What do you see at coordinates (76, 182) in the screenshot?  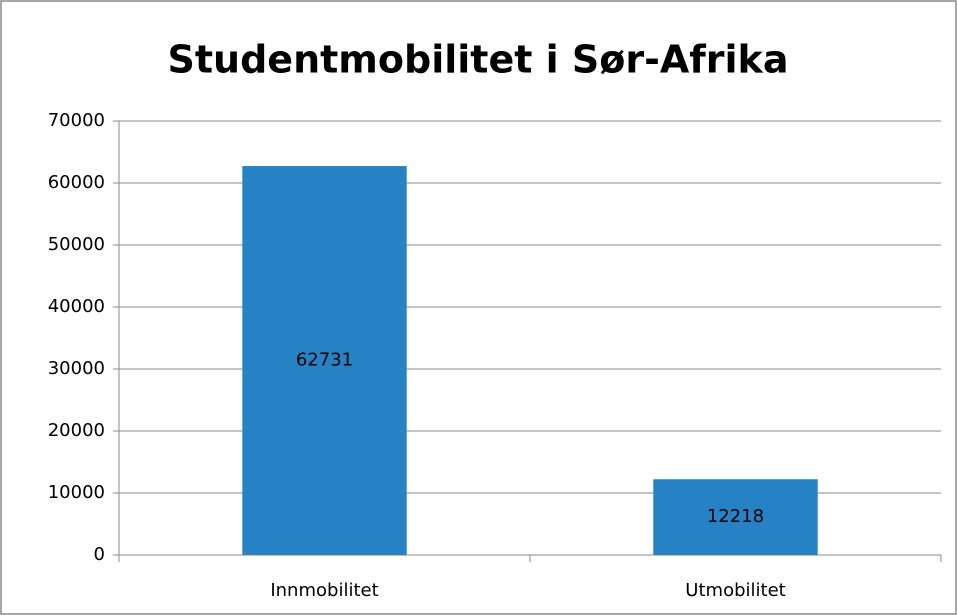 I see `y-tick-label: 60000` at bounding box center [76, 182].